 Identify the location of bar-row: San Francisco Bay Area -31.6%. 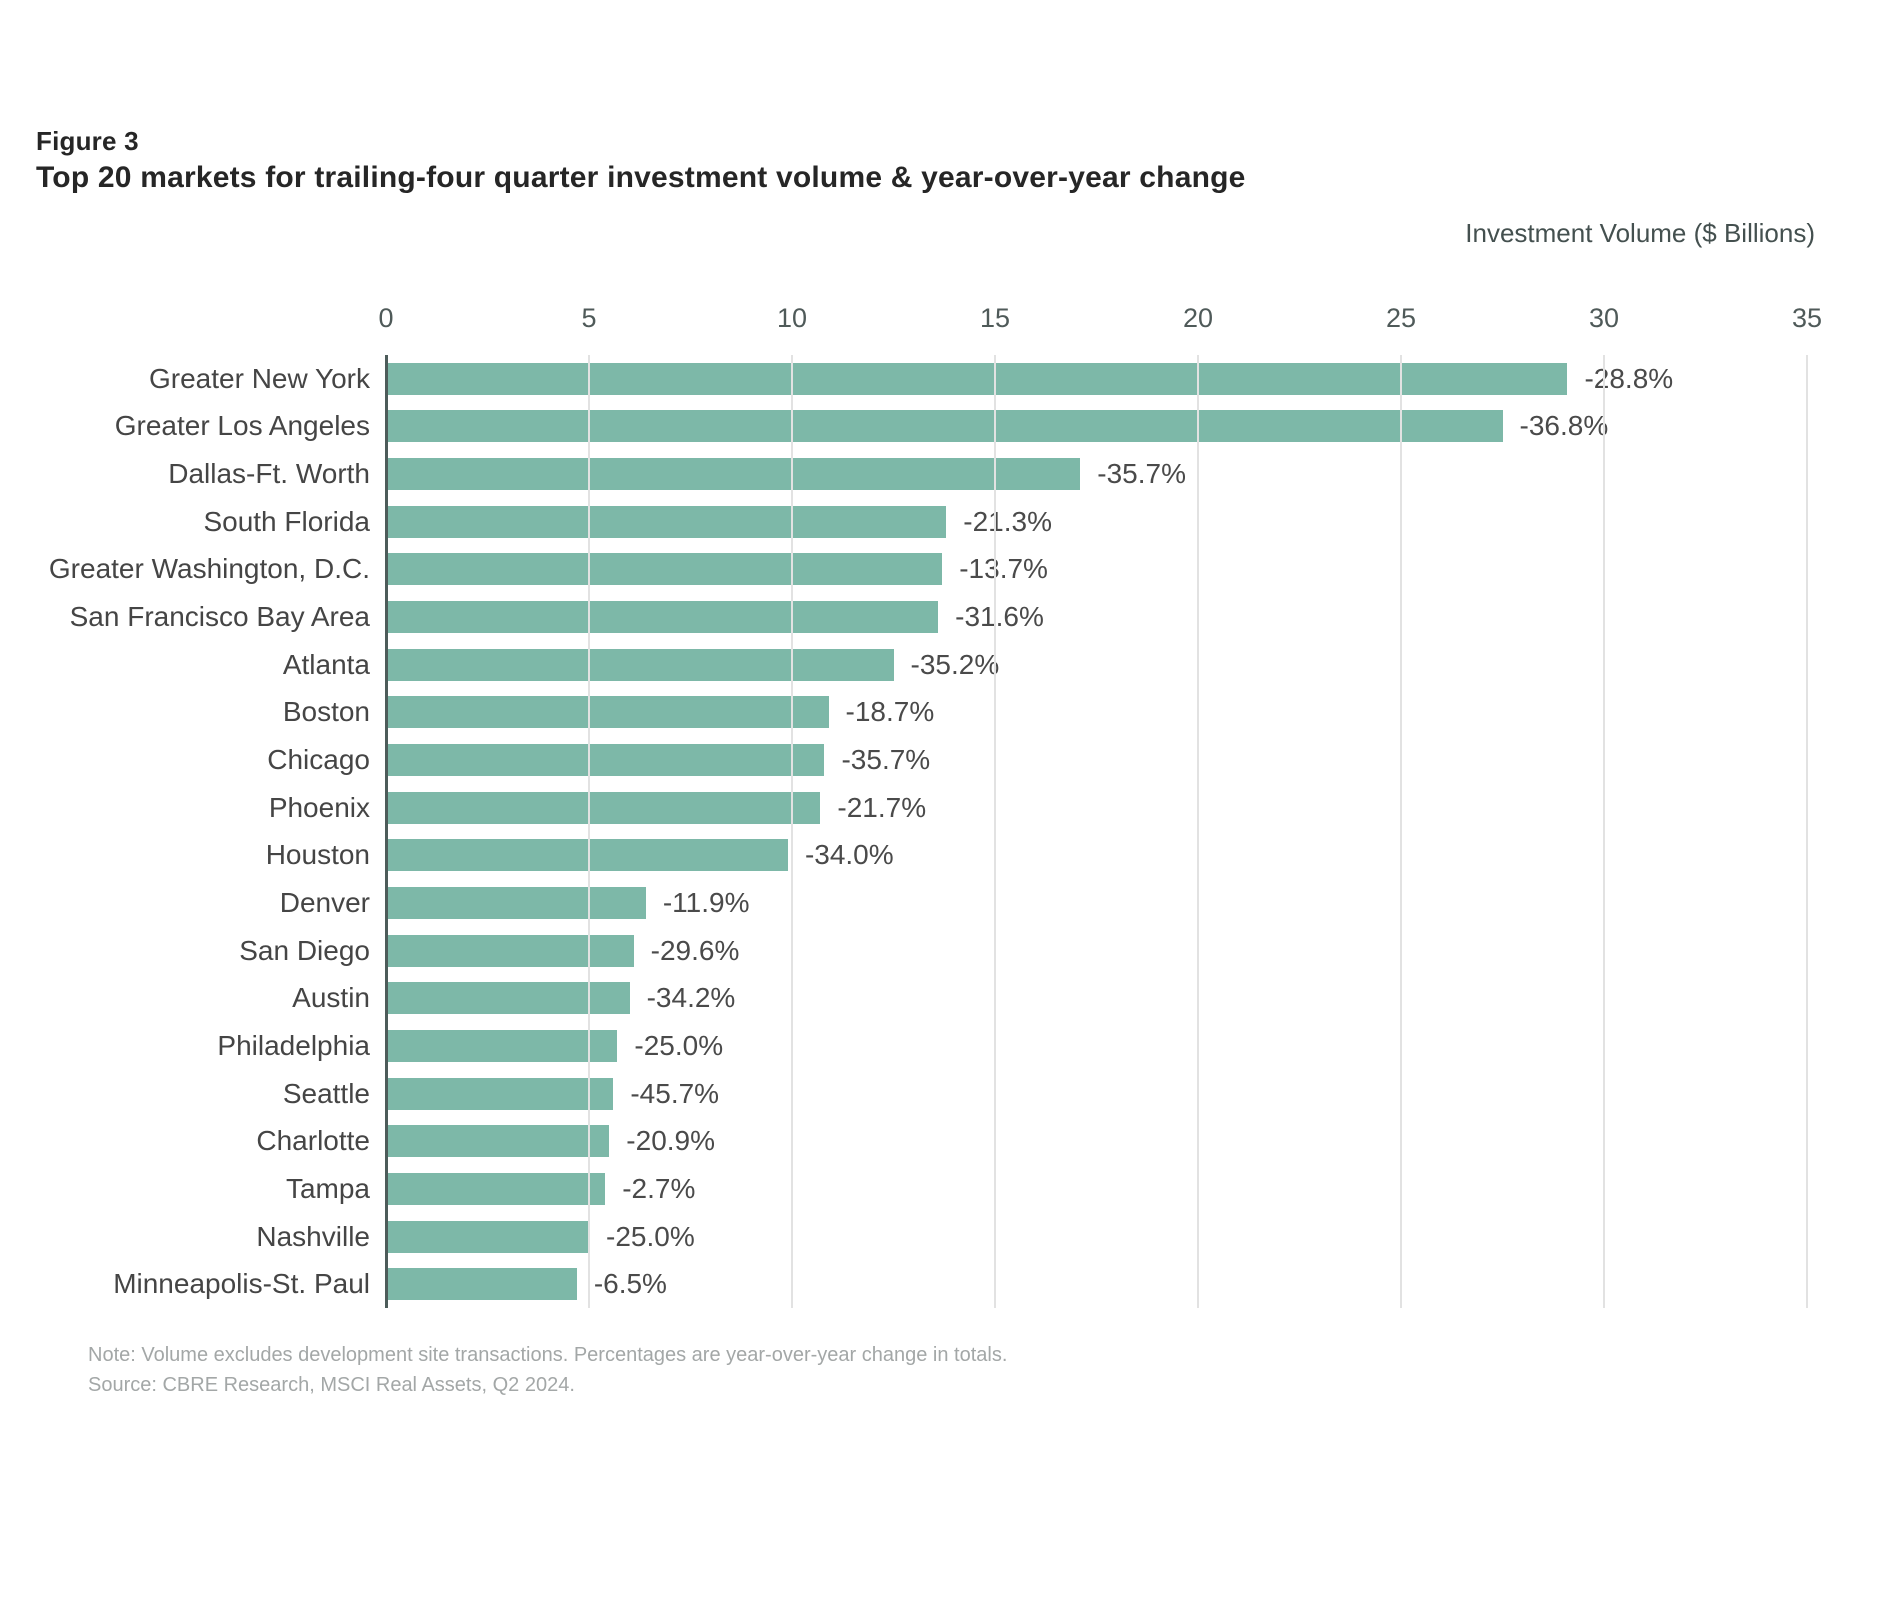
(938, 617).